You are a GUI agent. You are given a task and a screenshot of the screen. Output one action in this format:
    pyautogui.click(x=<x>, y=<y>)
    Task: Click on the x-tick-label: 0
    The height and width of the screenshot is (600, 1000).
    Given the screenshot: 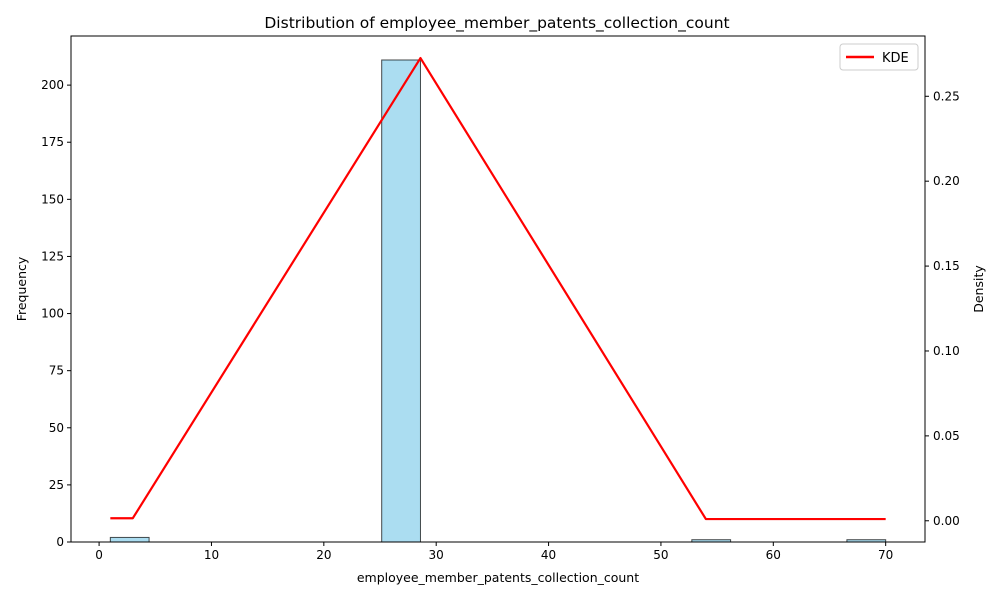 What is the action you would take?
    pyautogui.click(x=99, y=555)
    